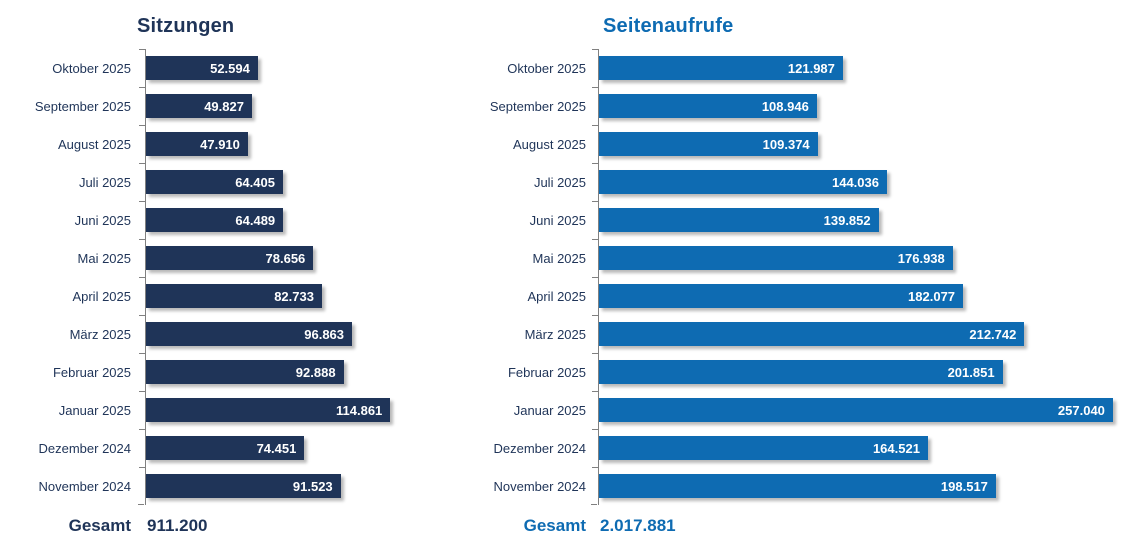 This screenshot has width=1144, height=549. What do you see at coordinates (786, 144) in the screenshot?
I see `bar-value-label: 109.374` at bounding box center [786, 144].